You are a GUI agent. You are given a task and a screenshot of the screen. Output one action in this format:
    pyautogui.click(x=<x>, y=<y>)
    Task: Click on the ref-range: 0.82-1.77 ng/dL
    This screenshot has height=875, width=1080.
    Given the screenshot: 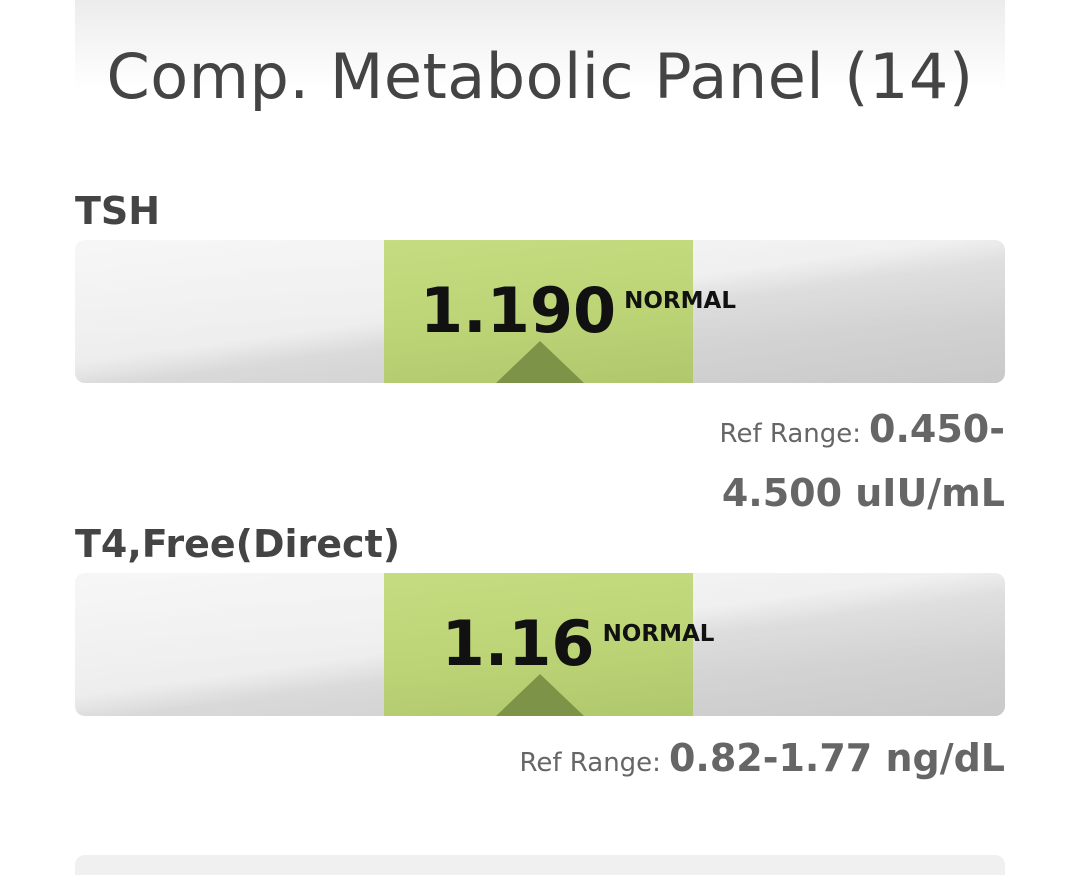 What is the action you would take?
    pyautogui.click(x=836, y=758)
    